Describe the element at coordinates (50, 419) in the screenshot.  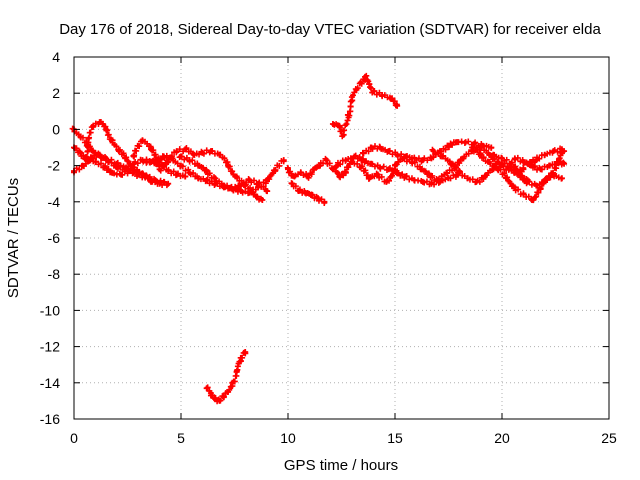
I see `y-tick-label: -16` at that location.